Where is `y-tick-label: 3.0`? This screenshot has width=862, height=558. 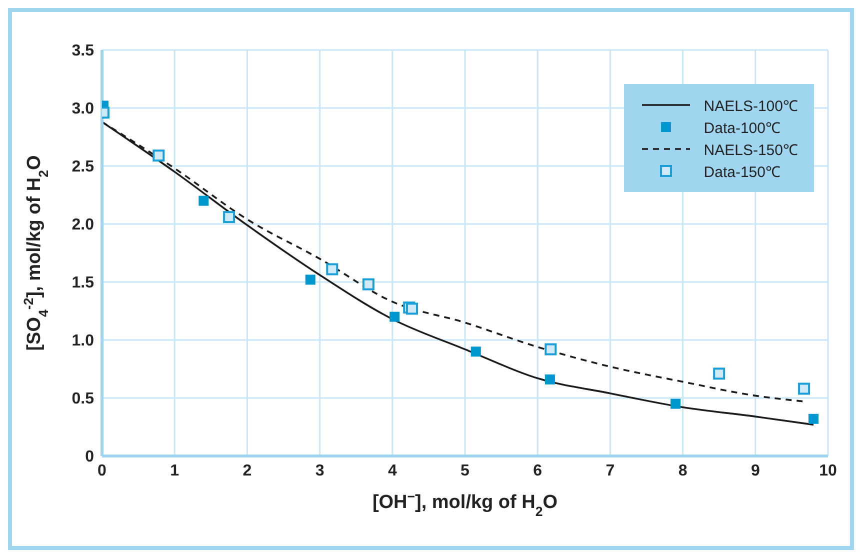 y-tick-label: 3.0 is located at coordinates (83, 109).